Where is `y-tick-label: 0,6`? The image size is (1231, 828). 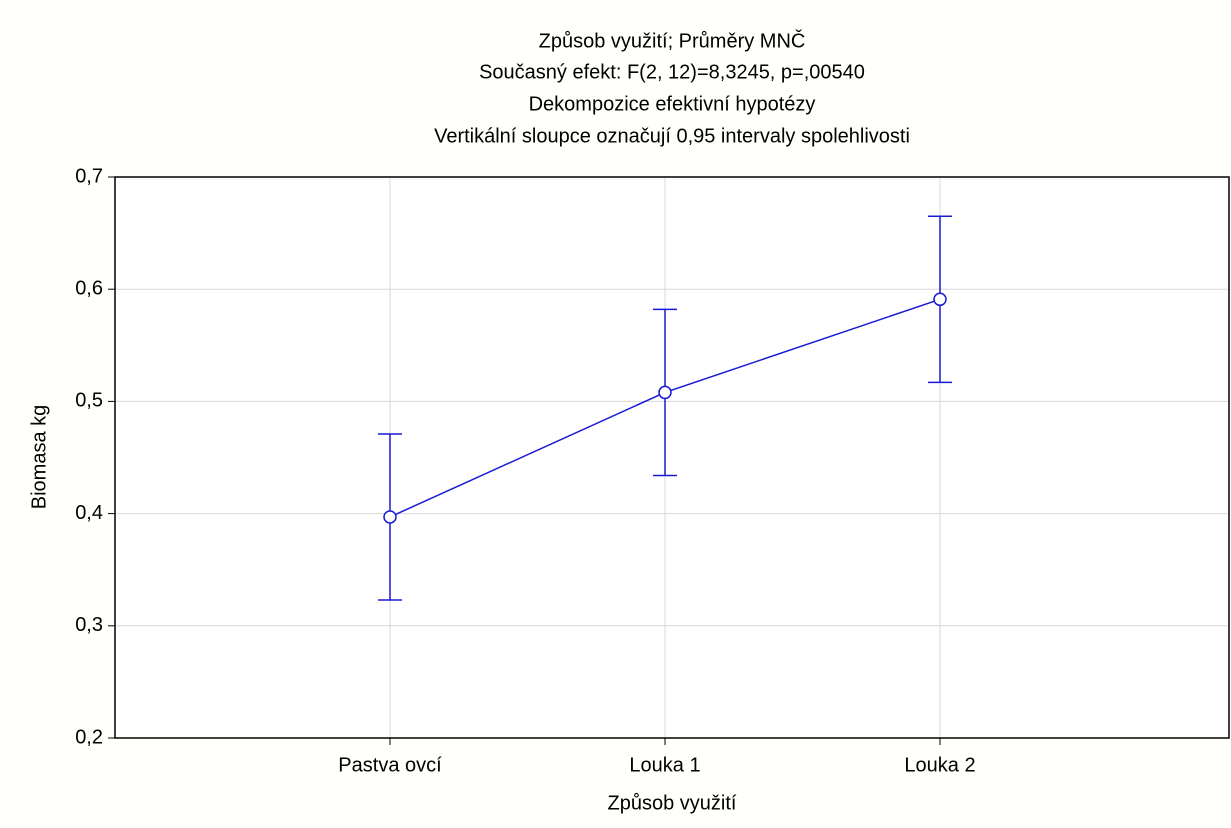
y-tick-label: 0,6 is located at coordinates (89, 288).